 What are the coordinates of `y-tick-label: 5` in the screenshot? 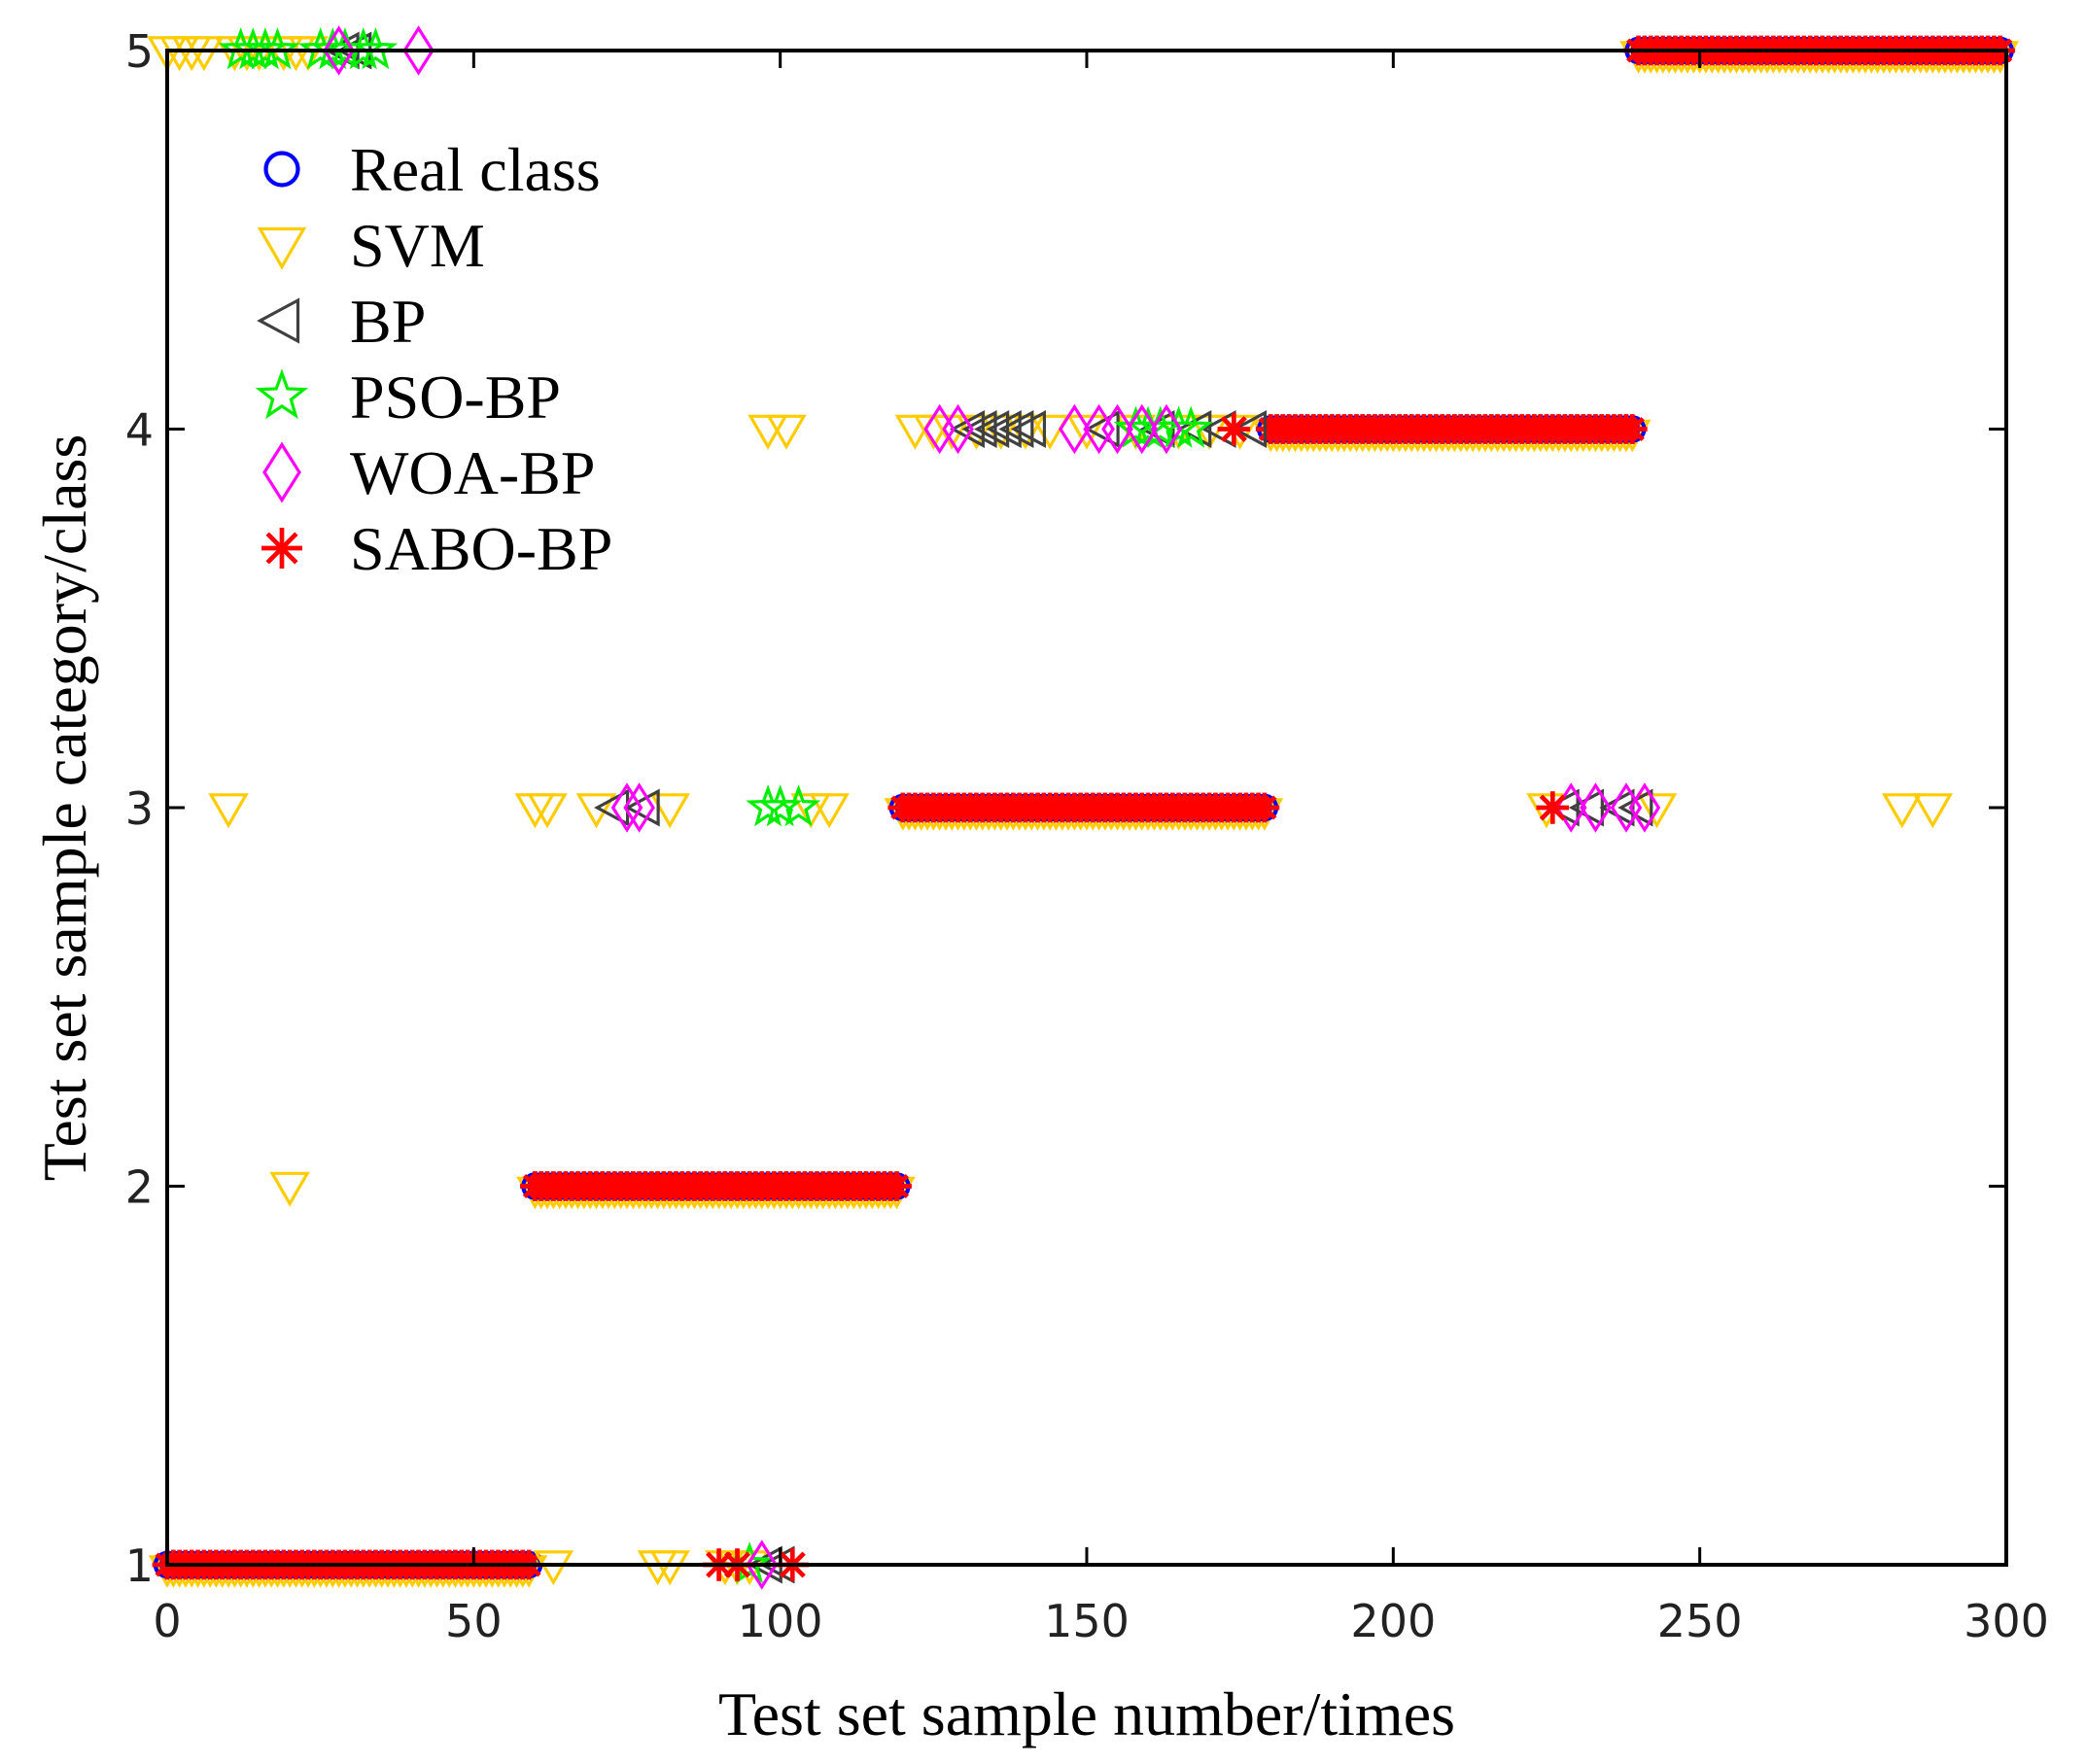 It's located at (139, 51).